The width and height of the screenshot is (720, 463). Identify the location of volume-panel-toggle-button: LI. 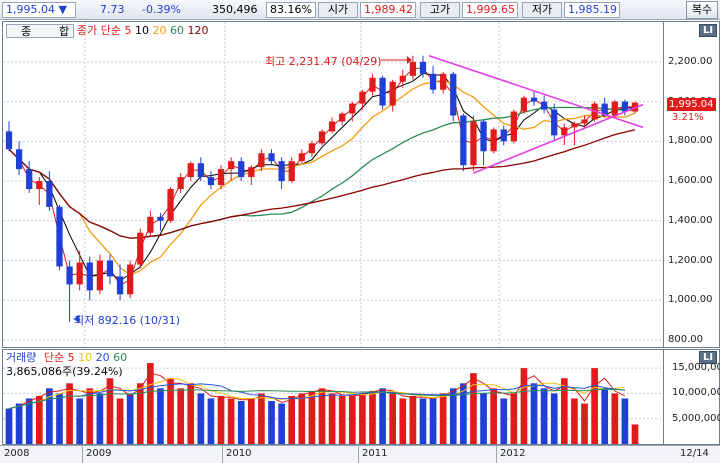
(708, 357).